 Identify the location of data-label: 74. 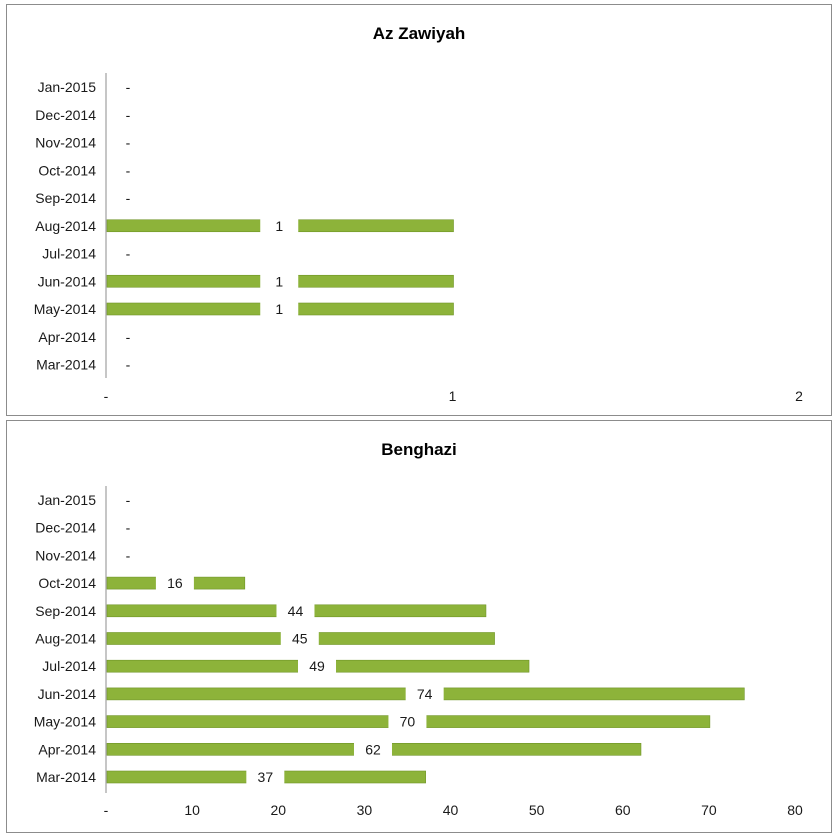
(425, 694).